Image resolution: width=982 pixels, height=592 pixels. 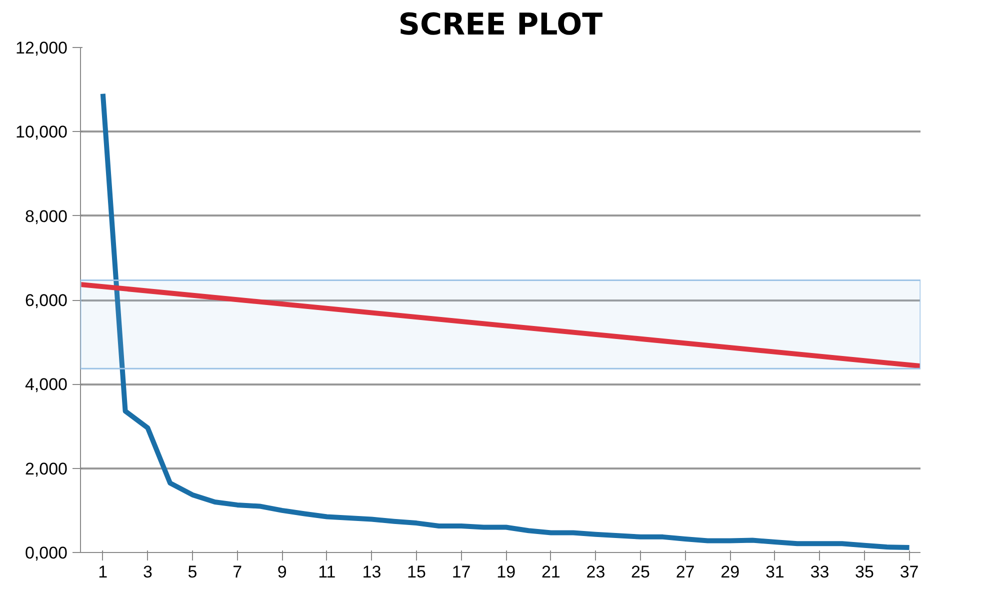 I want to click on y-tick-label: 4,000, so click(x=46, y=384).